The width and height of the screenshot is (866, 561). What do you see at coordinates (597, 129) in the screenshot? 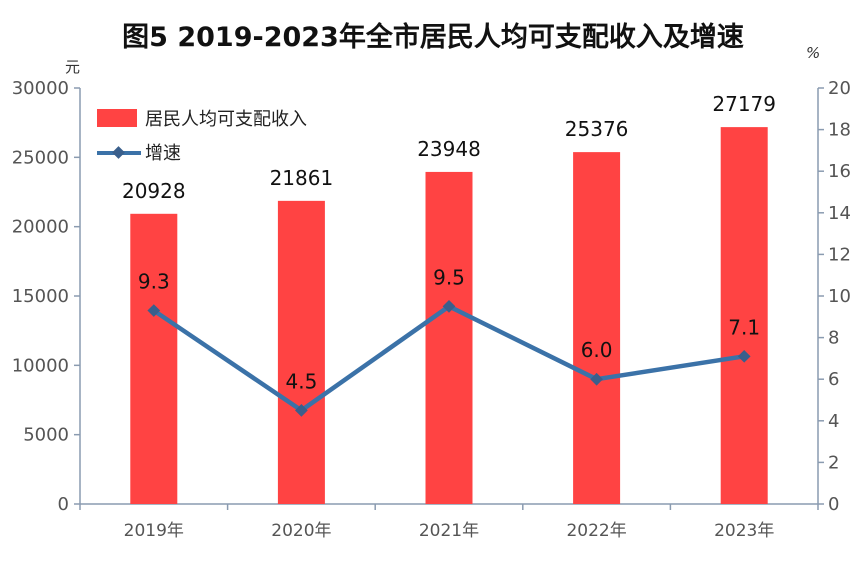
I see `income-bar-label: 25376` at bounding box center [597, 129].